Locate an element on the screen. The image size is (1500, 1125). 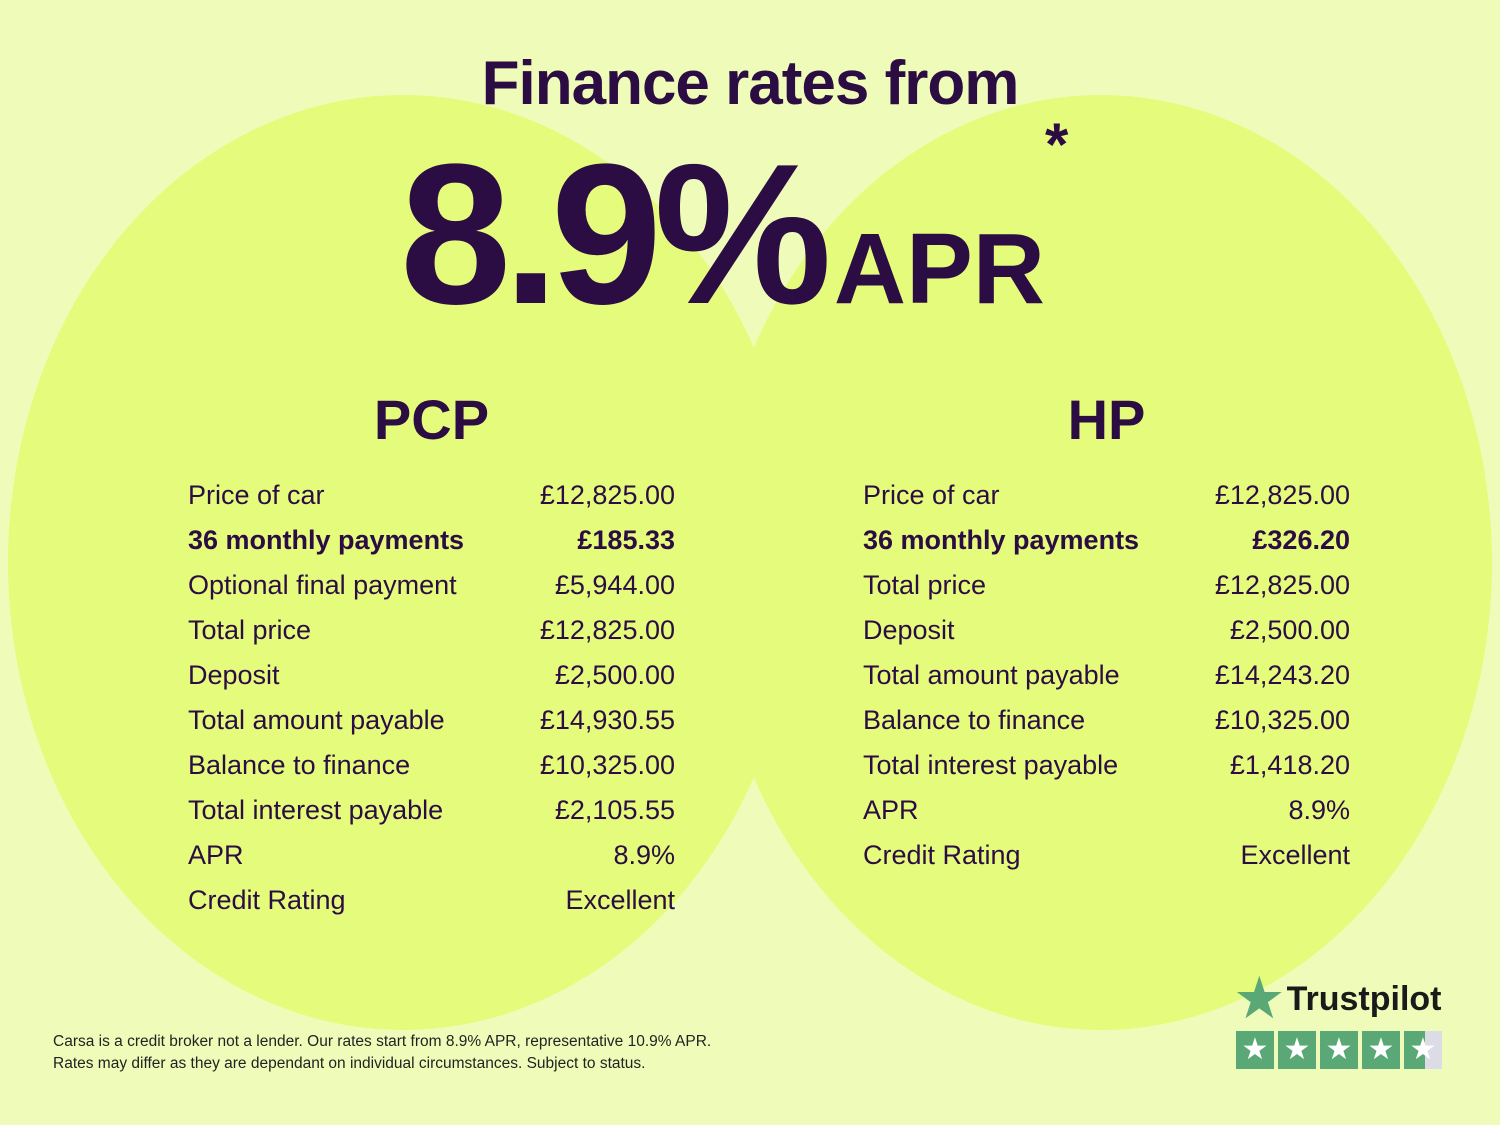
table-row: Total amount payable £14,930.55 is located at coordinates (431, 720).